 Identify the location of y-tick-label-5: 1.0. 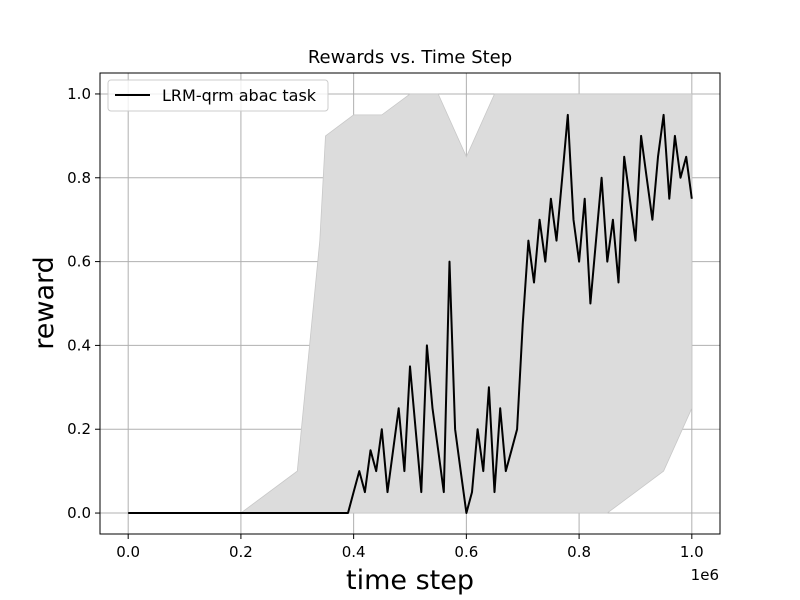
(79, 94).